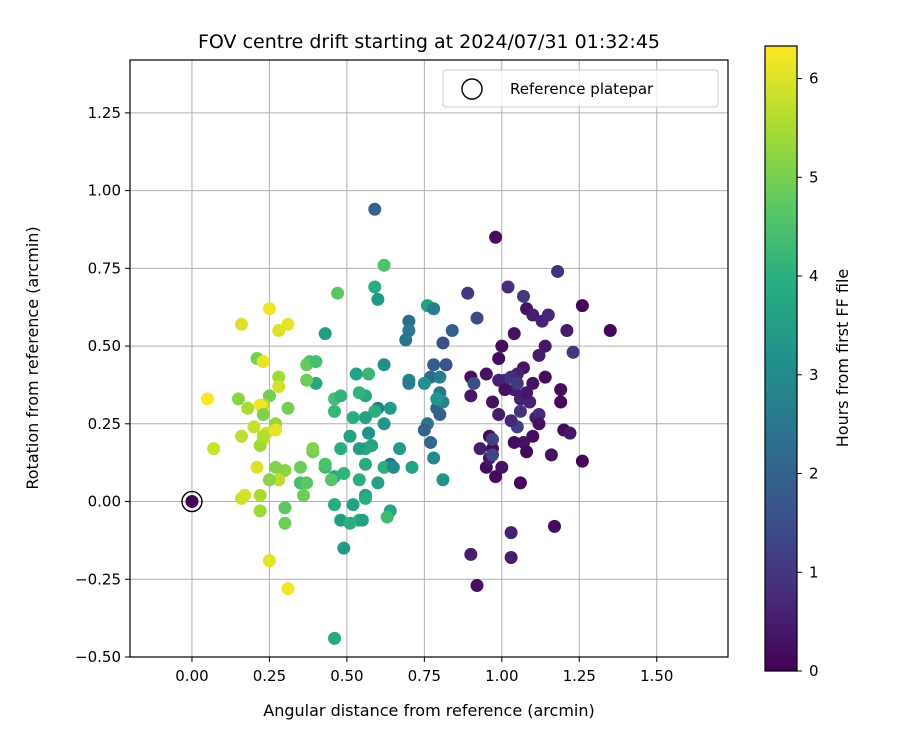 Image resolution: width=900 pixels, height=750 pixels. What do you see at coordinates (192, 501) in the screenshot?
I see `reference-marker-group` at bounding box center [192, 501].